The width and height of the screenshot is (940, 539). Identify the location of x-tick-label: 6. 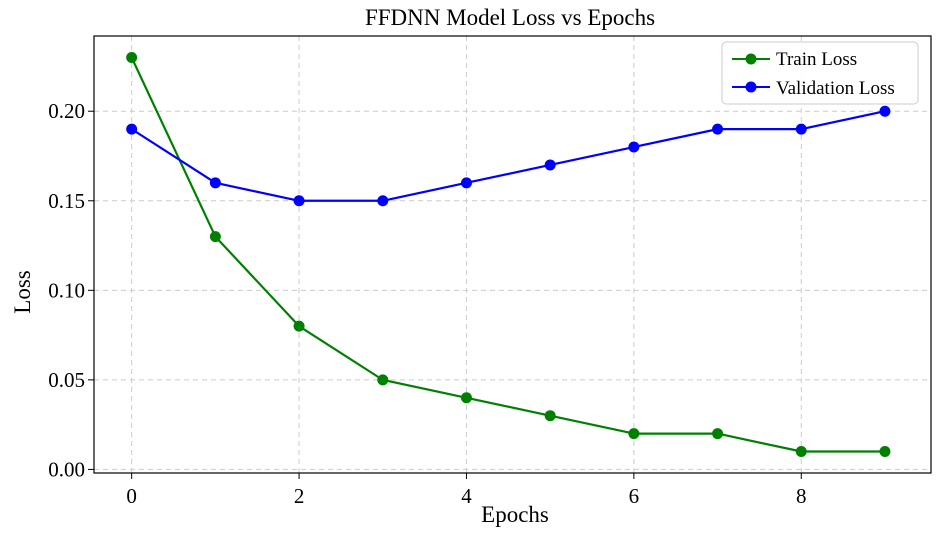
(634, 496).